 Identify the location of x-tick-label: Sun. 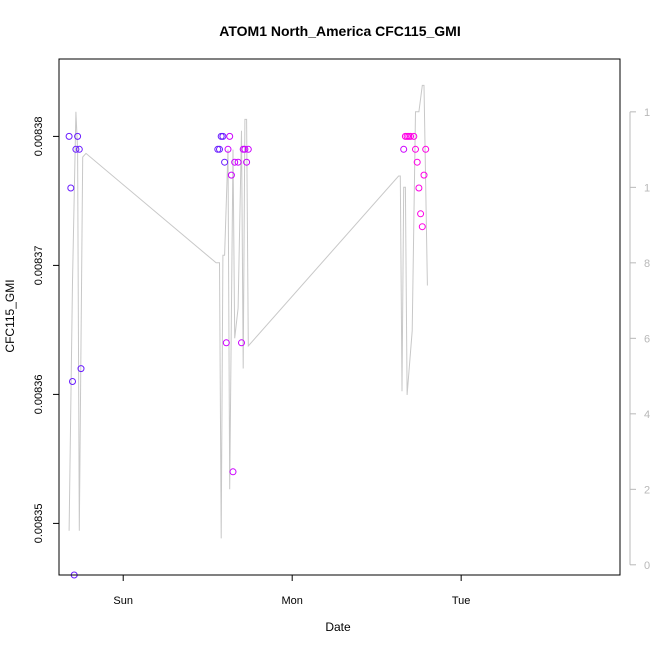
(123, 601).